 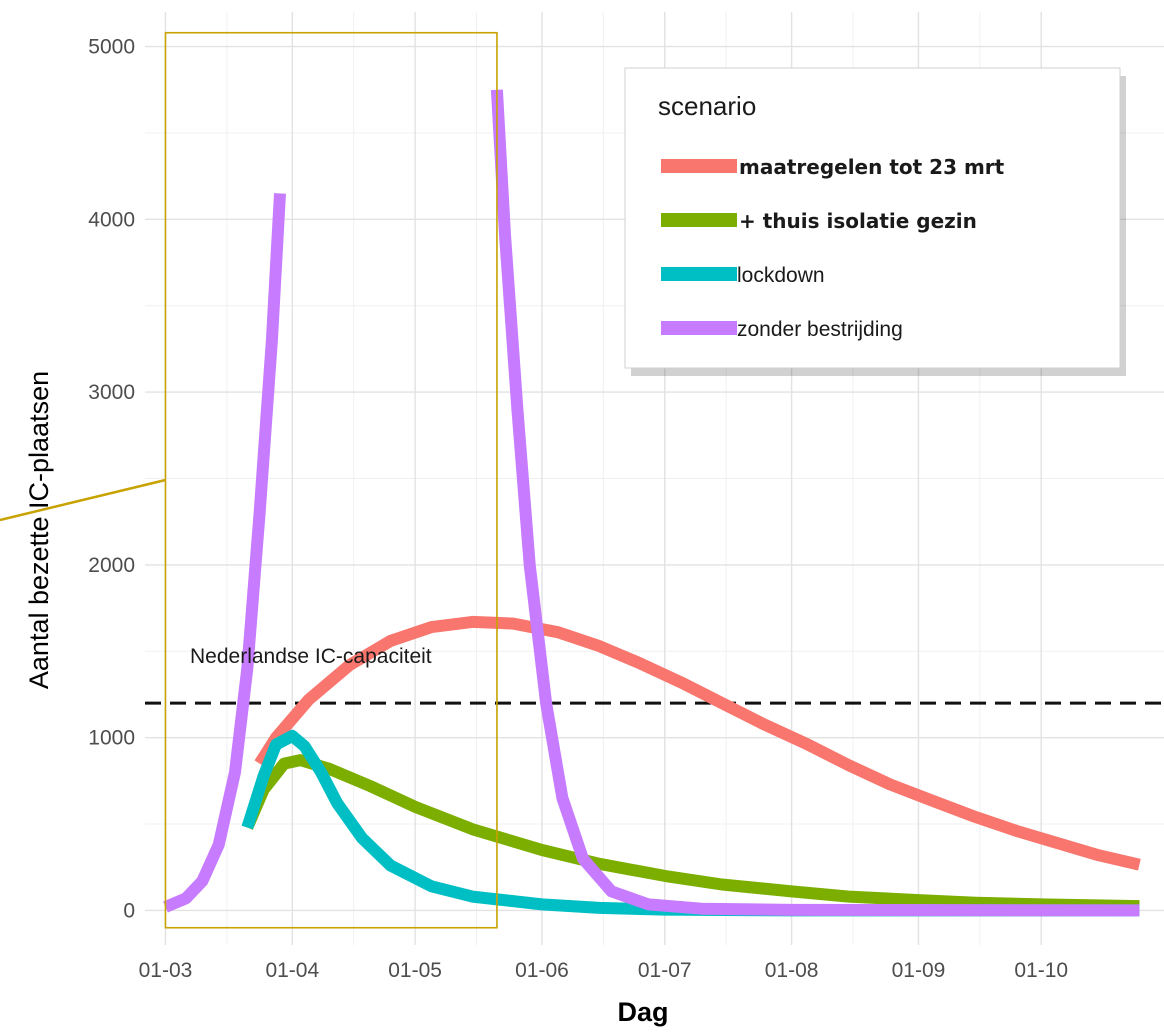 I want to click on x-tick-label: 01-09, so click(x=919, y=970).